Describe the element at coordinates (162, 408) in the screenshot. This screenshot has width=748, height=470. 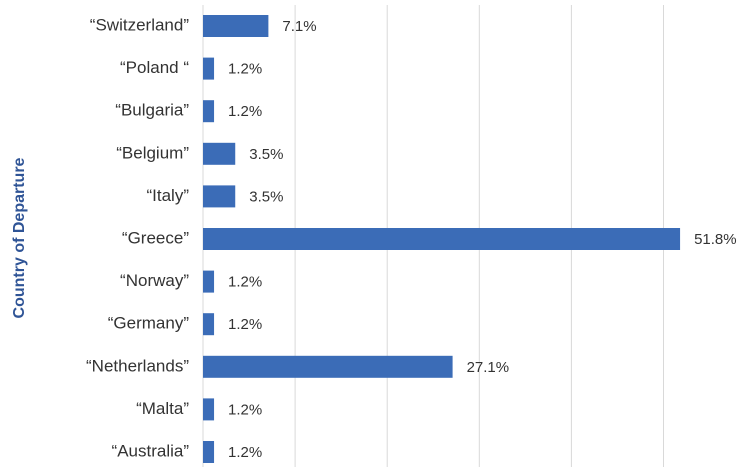
I see `y-tick-label: “Malta”` at that location.